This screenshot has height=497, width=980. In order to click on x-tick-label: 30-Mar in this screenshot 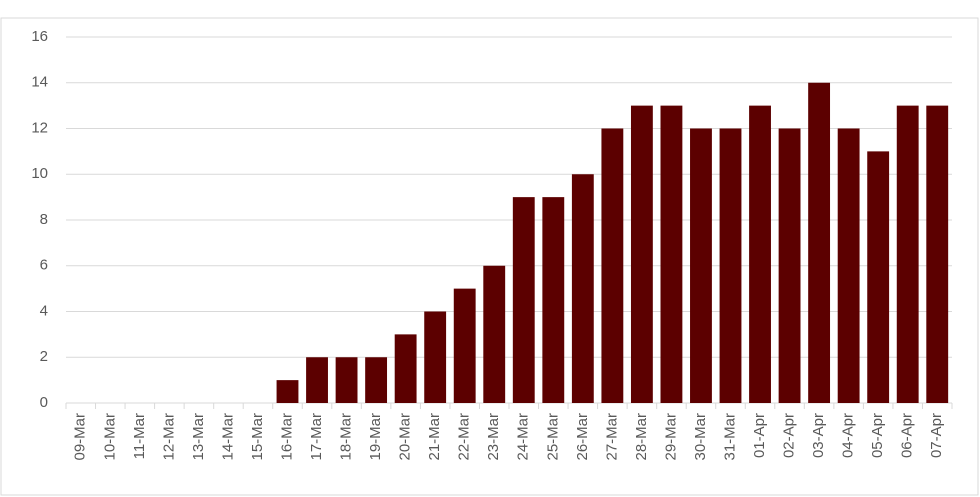, I will do `click(700, 437)`.